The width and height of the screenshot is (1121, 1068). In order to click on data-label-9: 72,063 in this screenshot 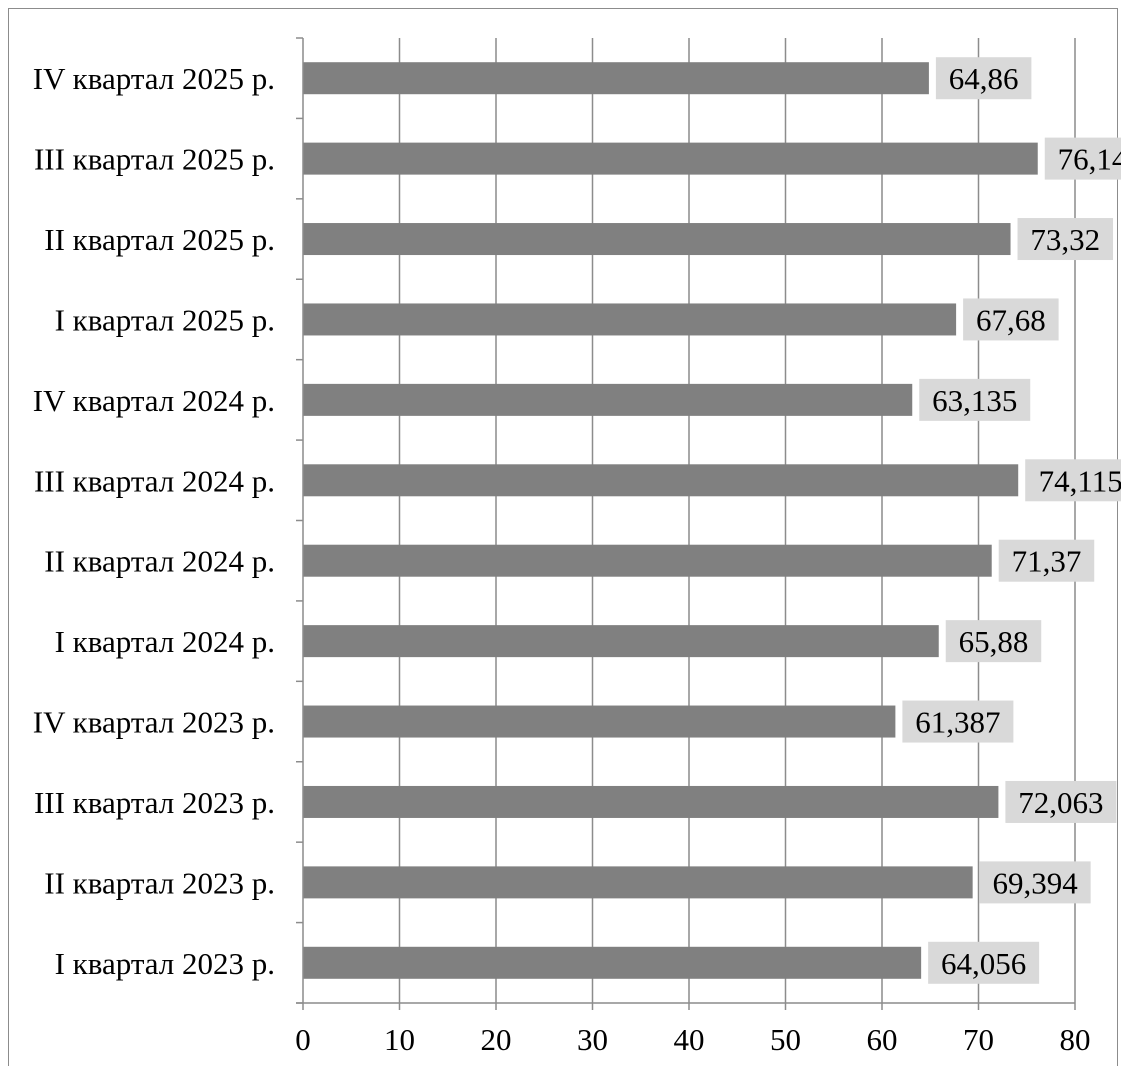, I will do `click(1060, 802)`.